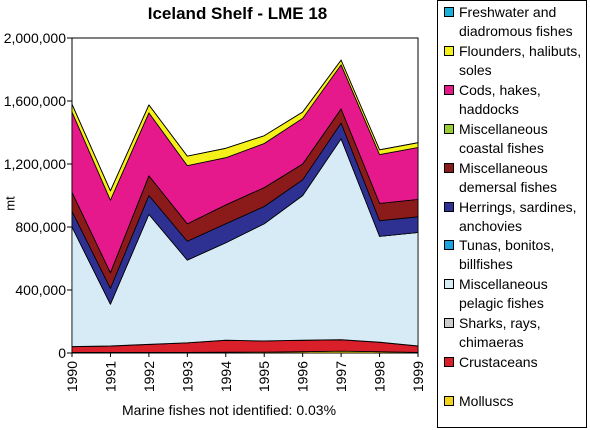 This screenshot has height=430, width=590. Describe the element at coordinates (500, 99) in the screenshot. I see `legend-label: Cods, hakes, haddocks` at that location.